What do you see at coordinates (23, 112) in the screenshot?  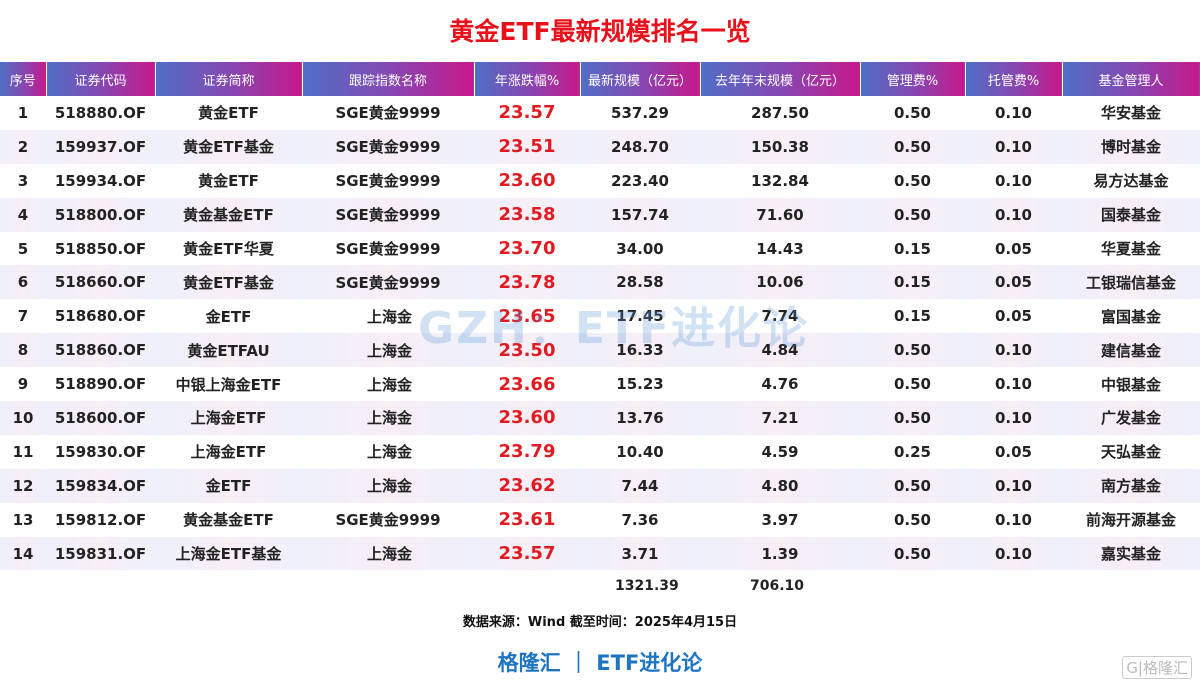 I see `cell-rank: 1` at bounding box center [23, 112].